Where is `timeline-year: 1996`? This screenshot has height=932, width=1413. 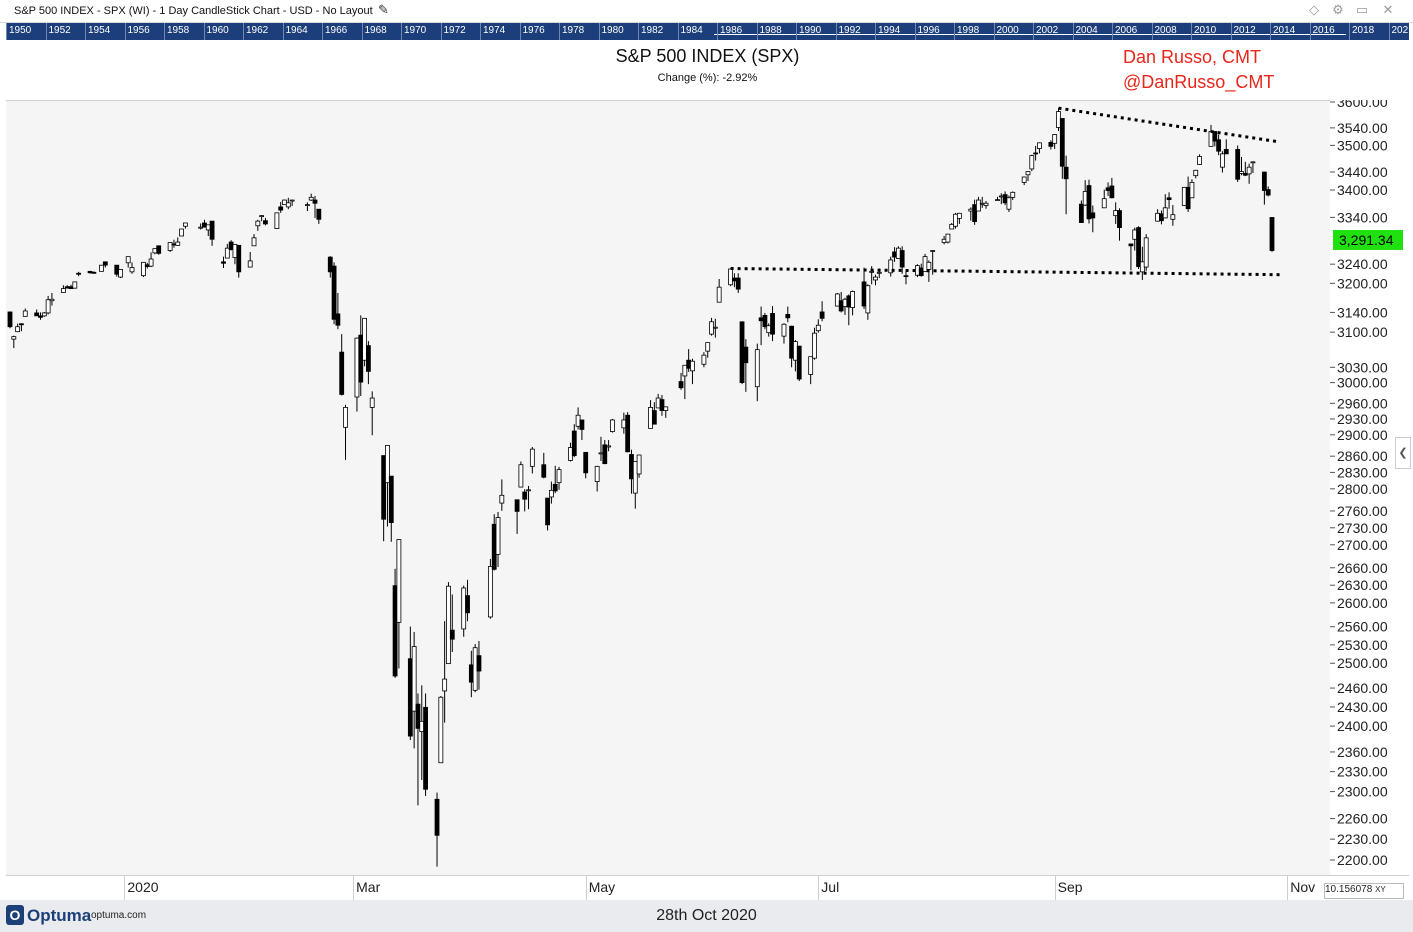
timeline-year: 1996 is located at coordinates (928, 30).